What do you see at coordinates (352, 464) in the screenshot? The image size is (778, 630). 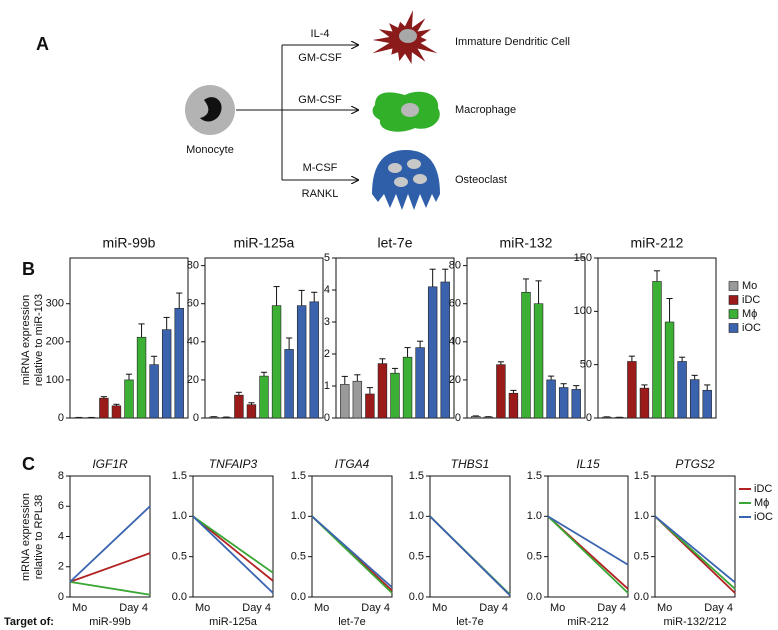 I see `chart-title: ITGA4` at bounding box center [352, 464].